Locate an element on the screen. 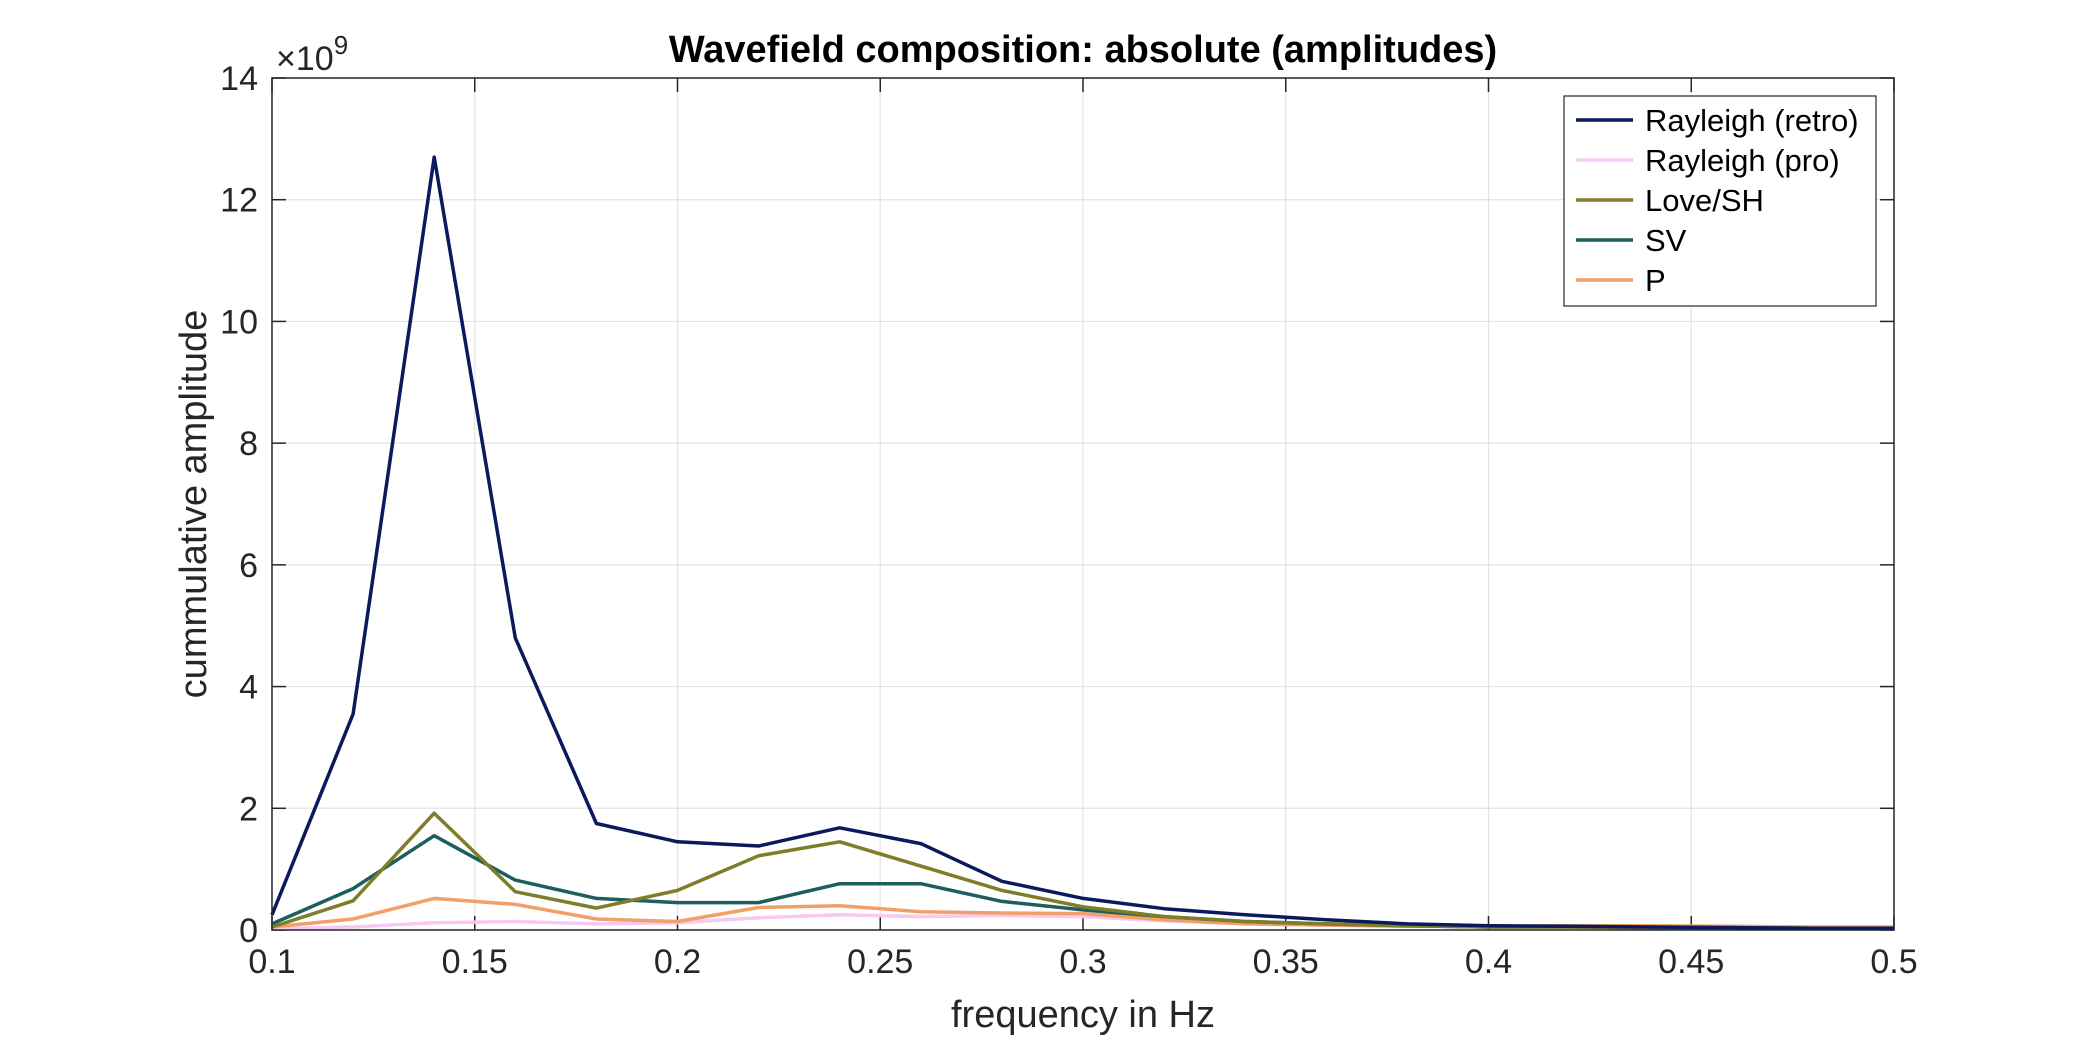 This screenshot has width=2083, height=1042. x-tick-label: 0.1 is located at coordinates (271, 962).